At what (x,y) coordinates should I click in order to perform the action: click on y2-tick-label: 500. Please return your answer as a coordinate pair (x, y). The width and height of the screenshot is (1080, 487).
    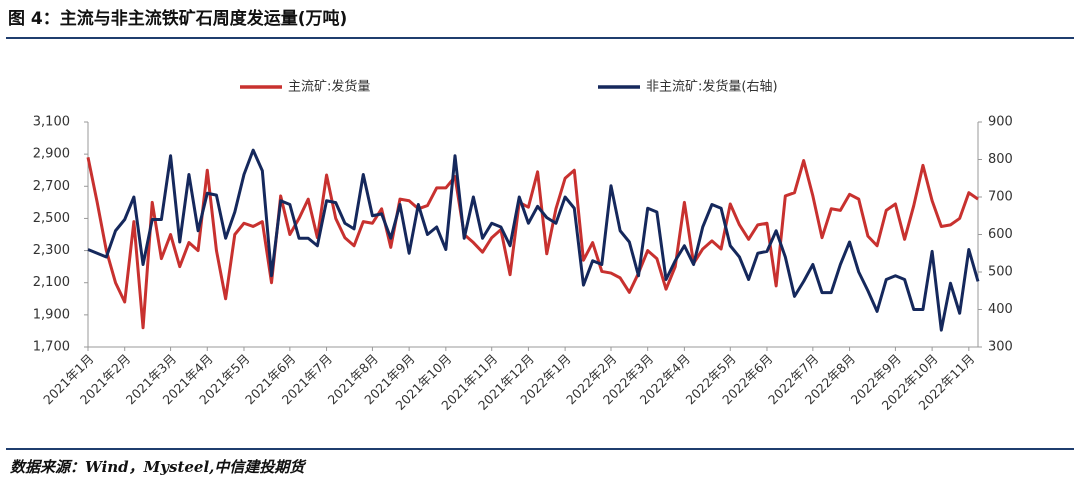
    Looking at the image, I should click on (1000, 272).